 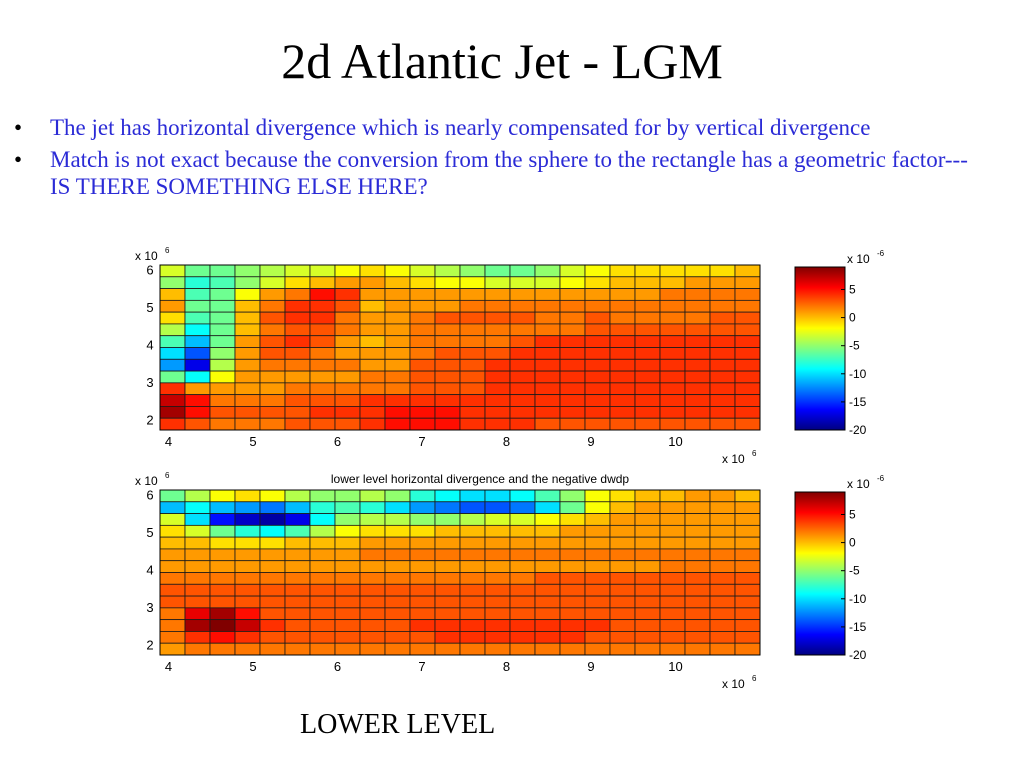 I want to click on colorbar-tick-label: -5, so click(x=854, y=571).